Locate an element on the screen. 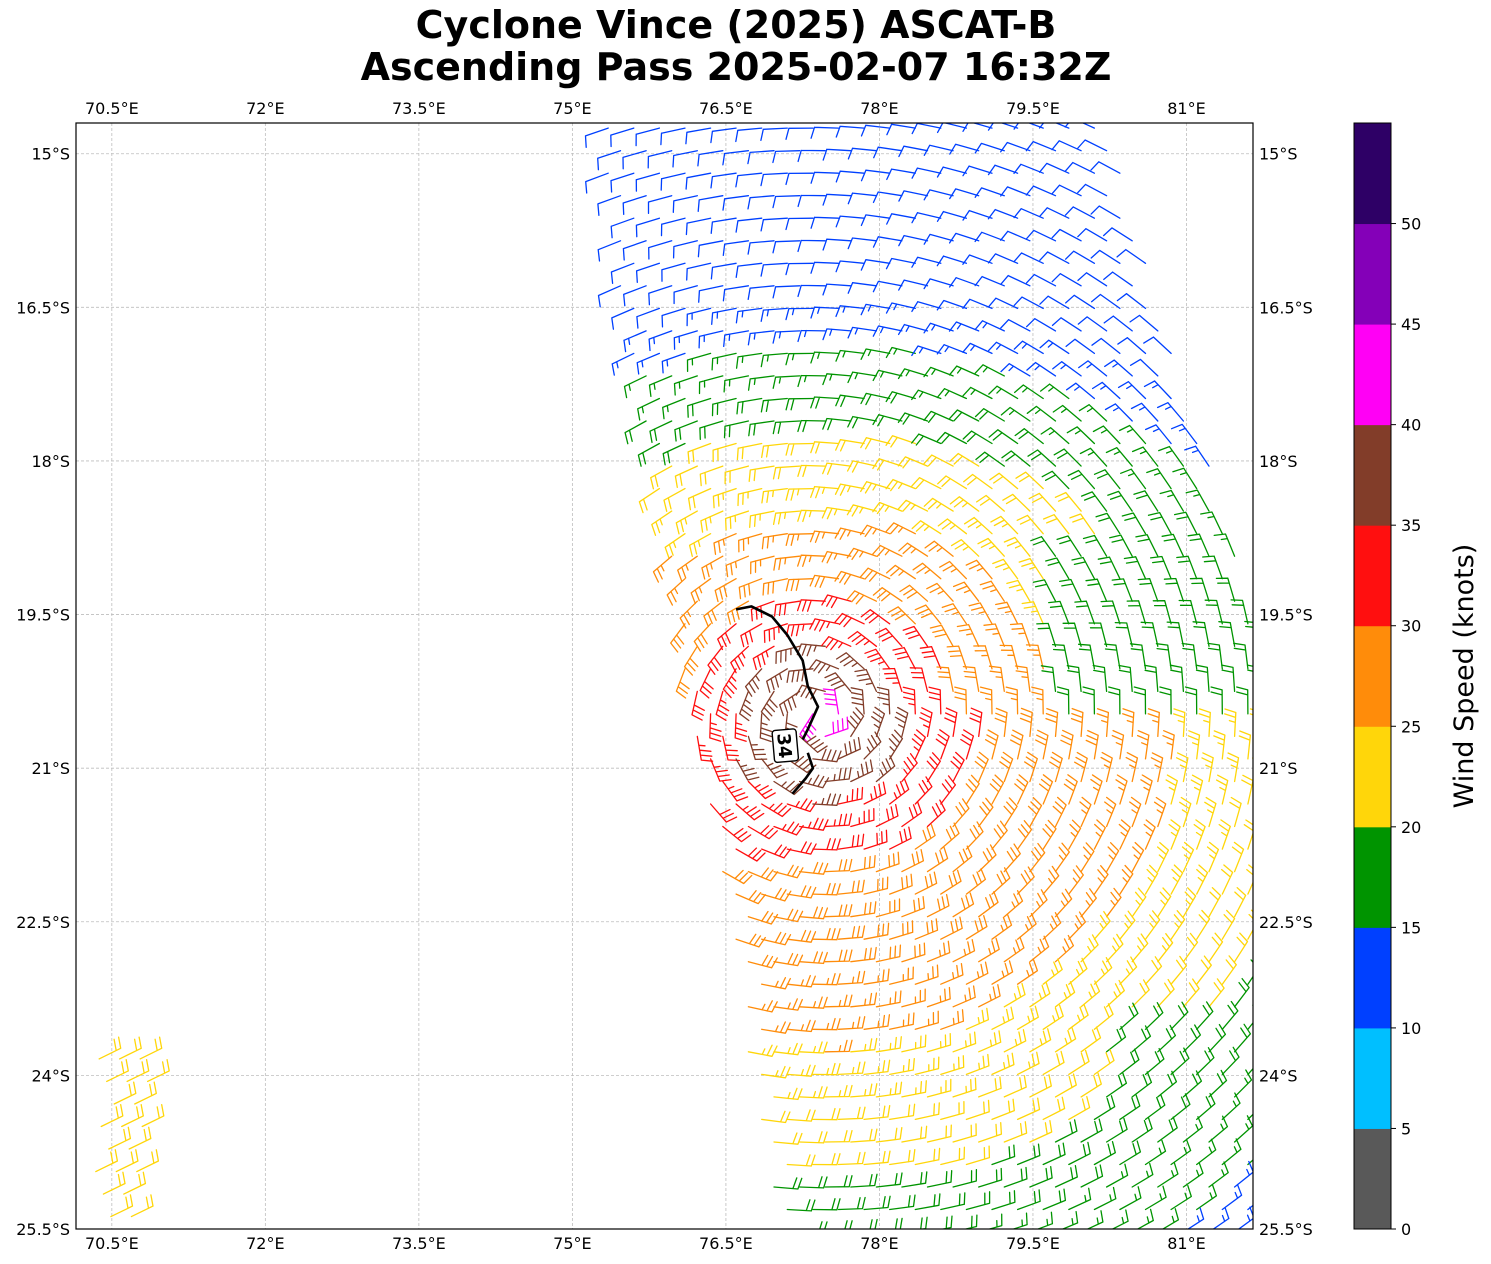 This screenshot has width=1491, height=1264. lon-tick-label-bottom: 75°E is located at coordinates (572, 1243).